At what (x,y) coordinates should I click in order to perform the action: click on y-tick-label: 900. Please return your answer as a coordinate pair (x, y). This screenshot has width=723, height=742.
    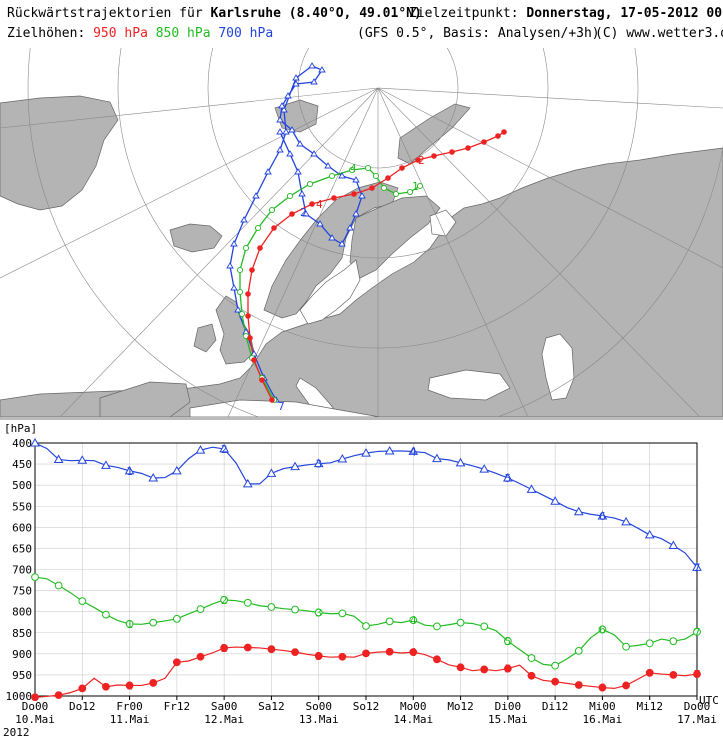
    Looking at the image, I should click on (22, 654).